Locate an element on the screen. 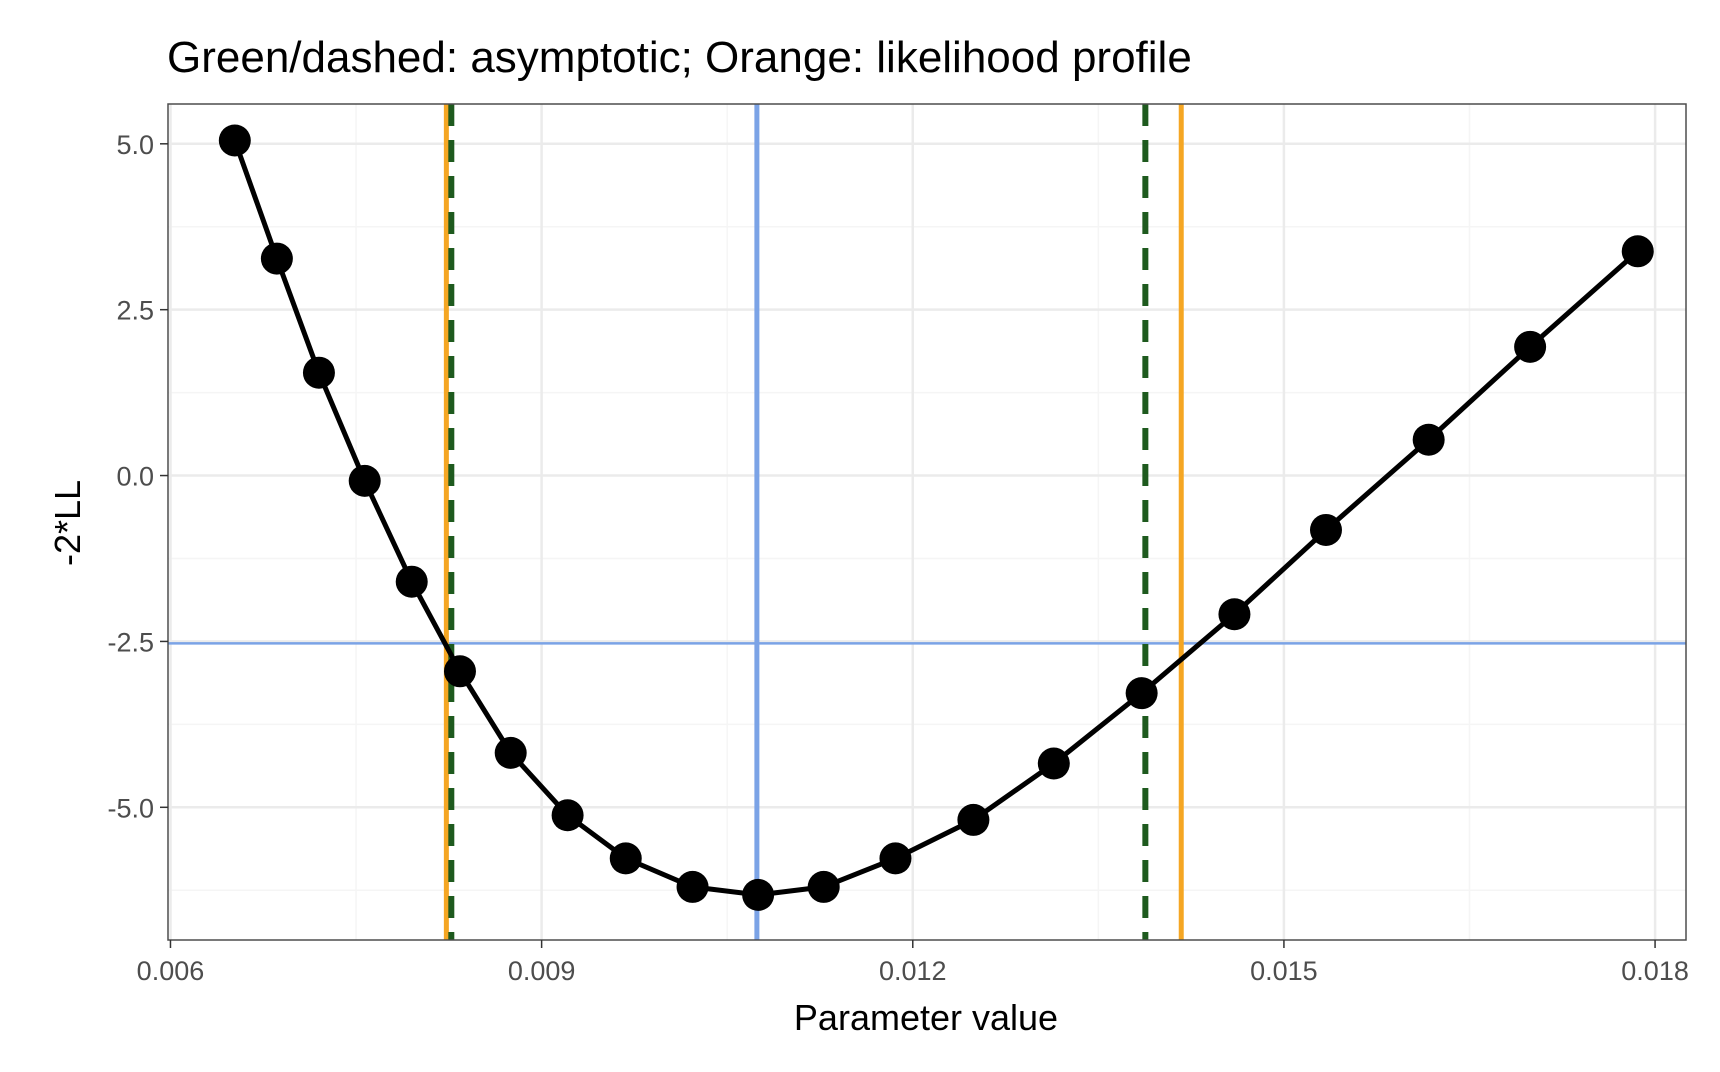 The image size is (1720, 1072). x-tick-label: 0.009 is located at coordinates (542, 971).